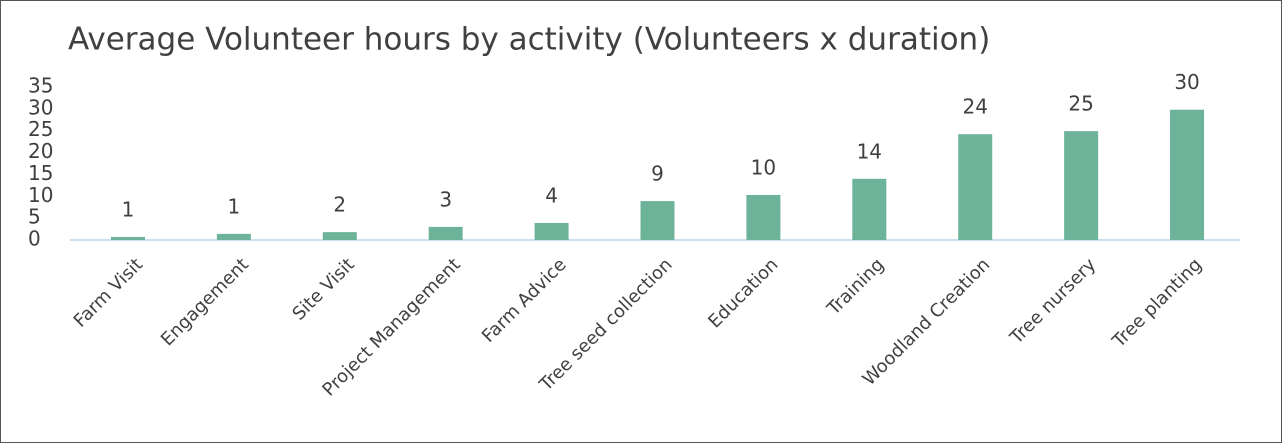 This screenshot has width=1282, height=443. What do you see at coordinates (975, 107) in the screenshot?
I see `value-label: 24` at bounding box center [975, 107].